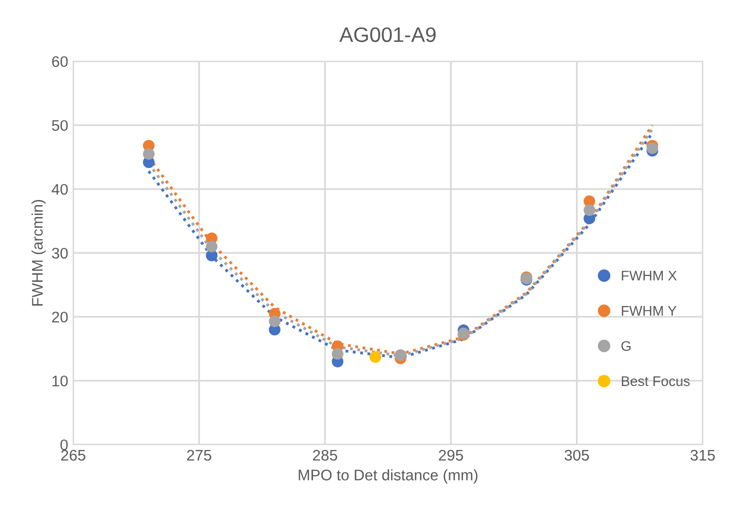  What do you see at coordinates (451, 455) in the screenshot?
I see `x-tick-label: 295` at bounding box center [451, 455].